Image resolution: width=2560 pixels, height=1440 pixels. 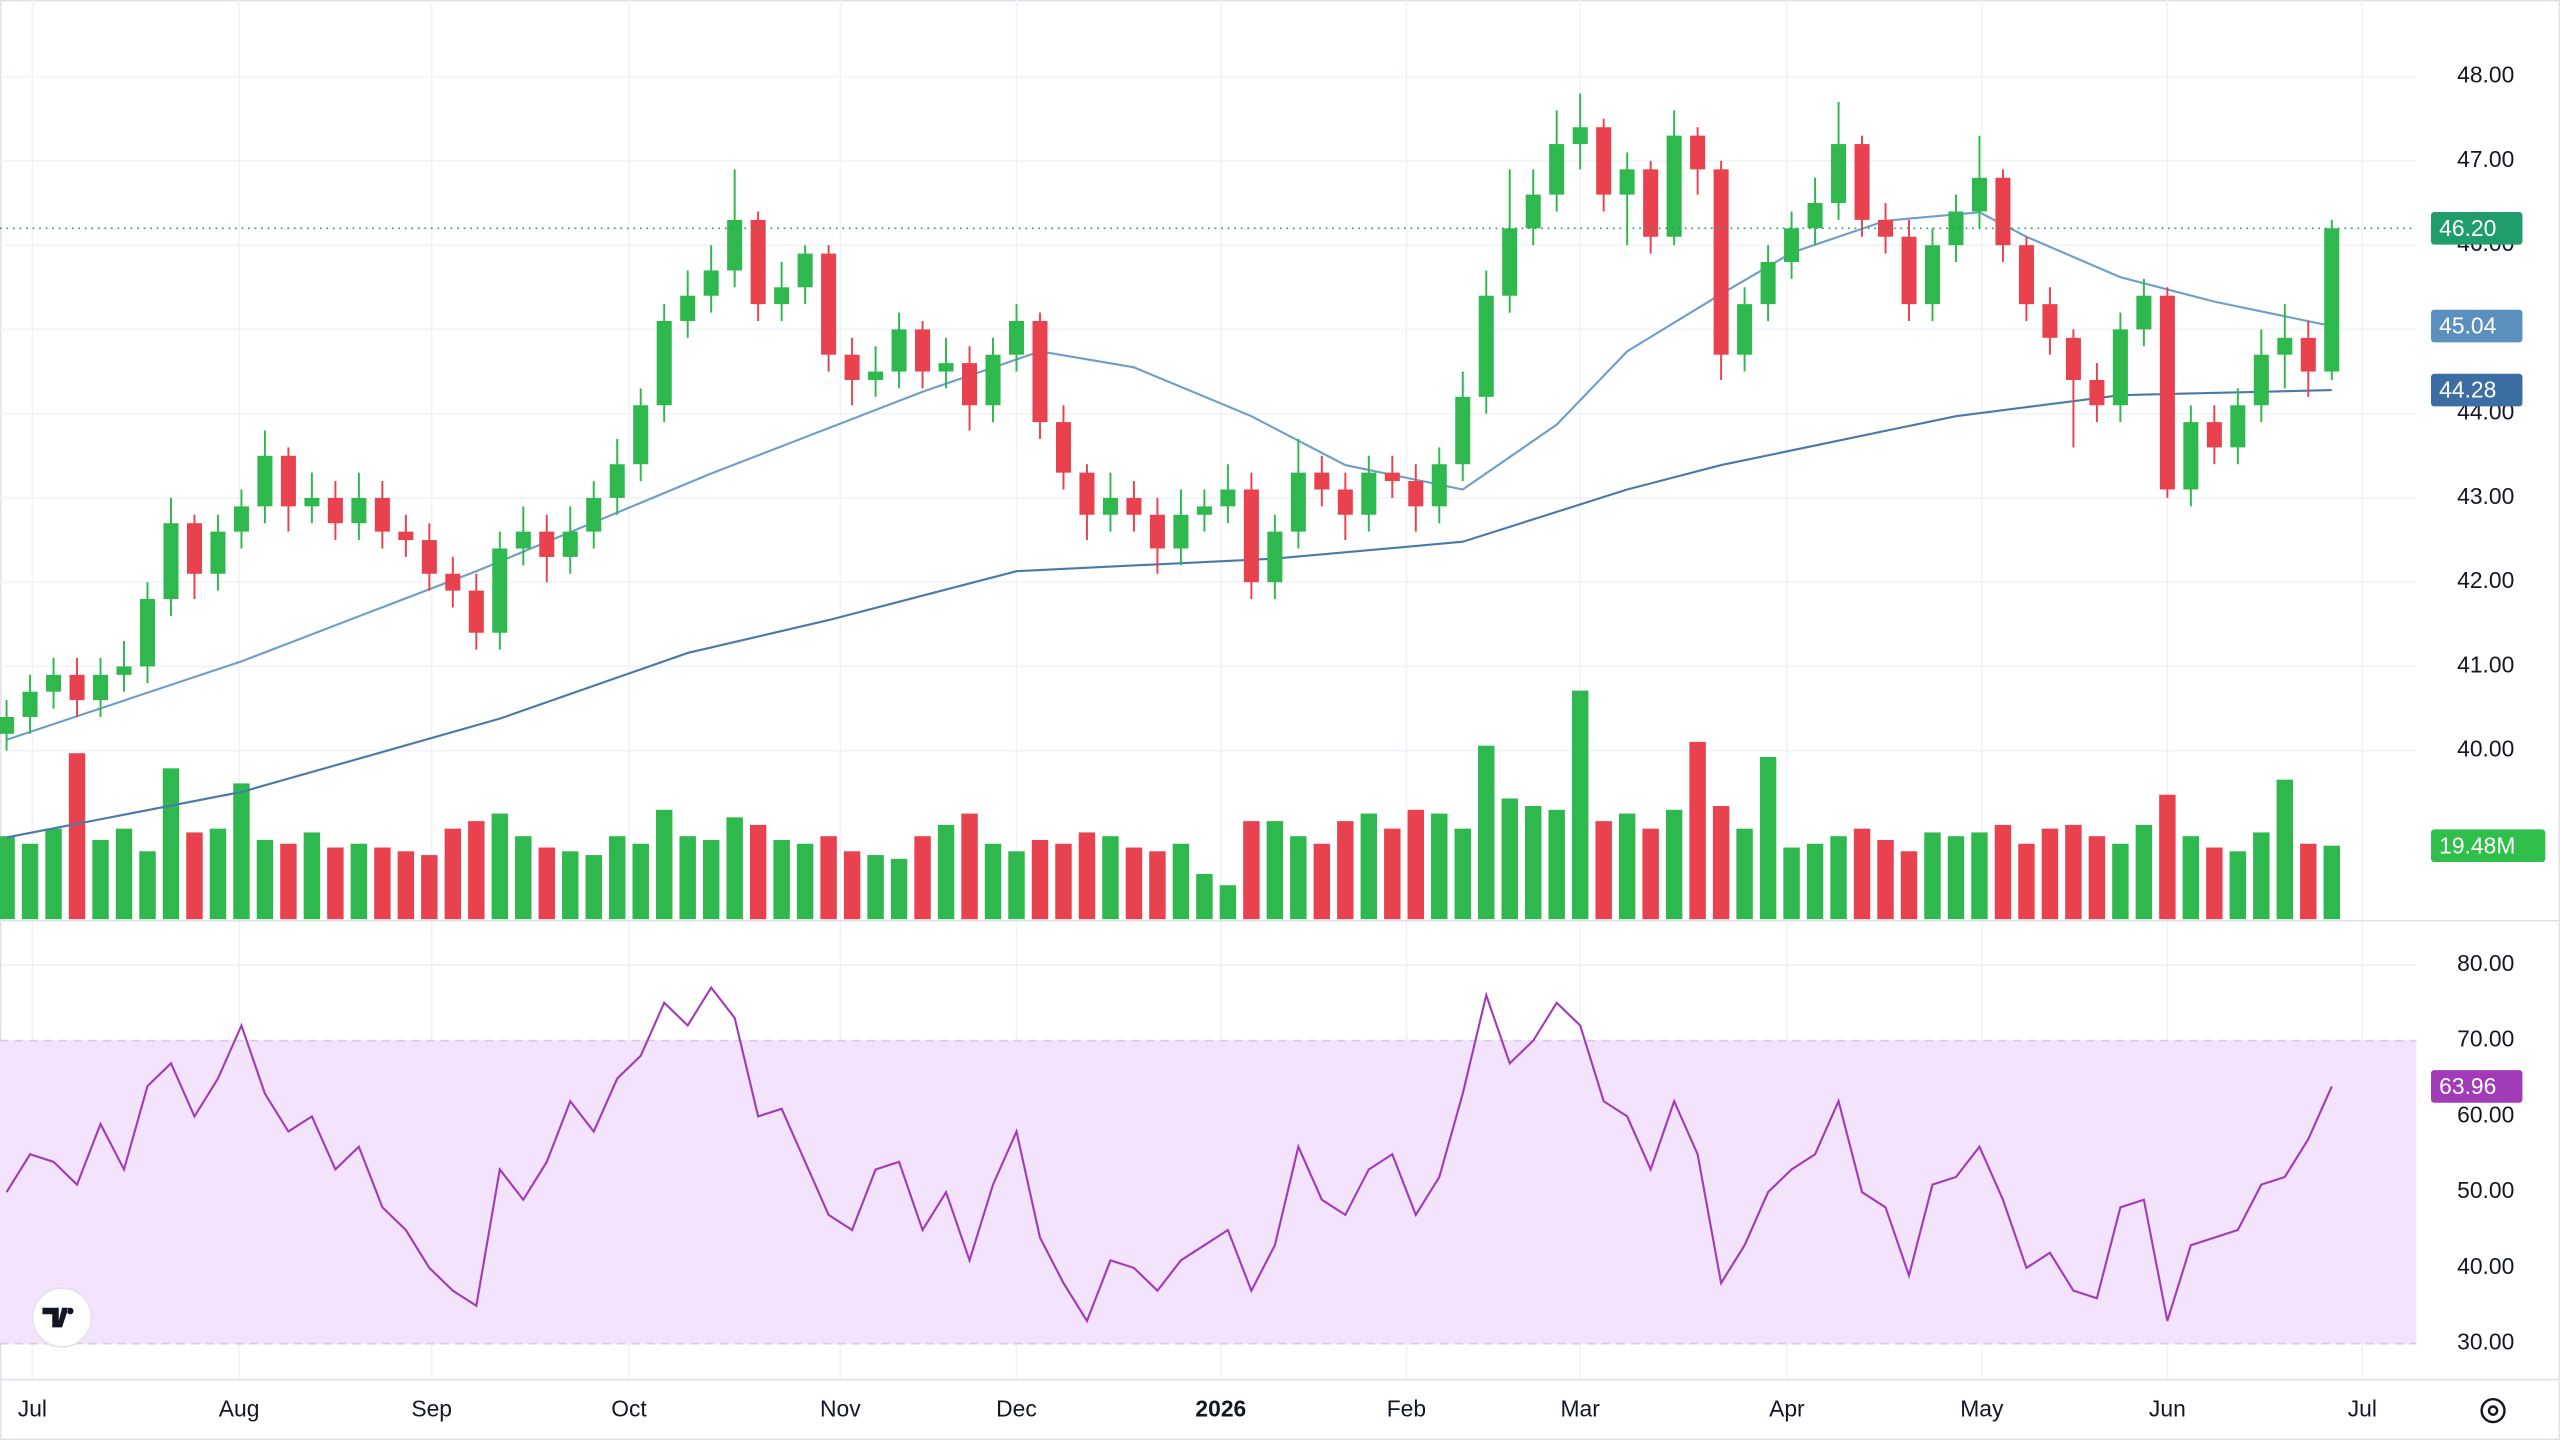 I want to click on gear-hub, so click(x=2493, y=1410).